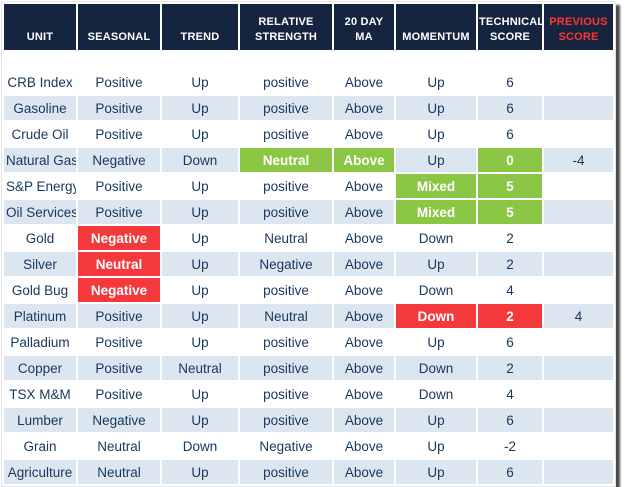 This screenshot has height=487, width=625. What do you see at coordinates (40, 446) in the screenshot?
I see `unit-cell: Grain` at bounding box center [40, 446].